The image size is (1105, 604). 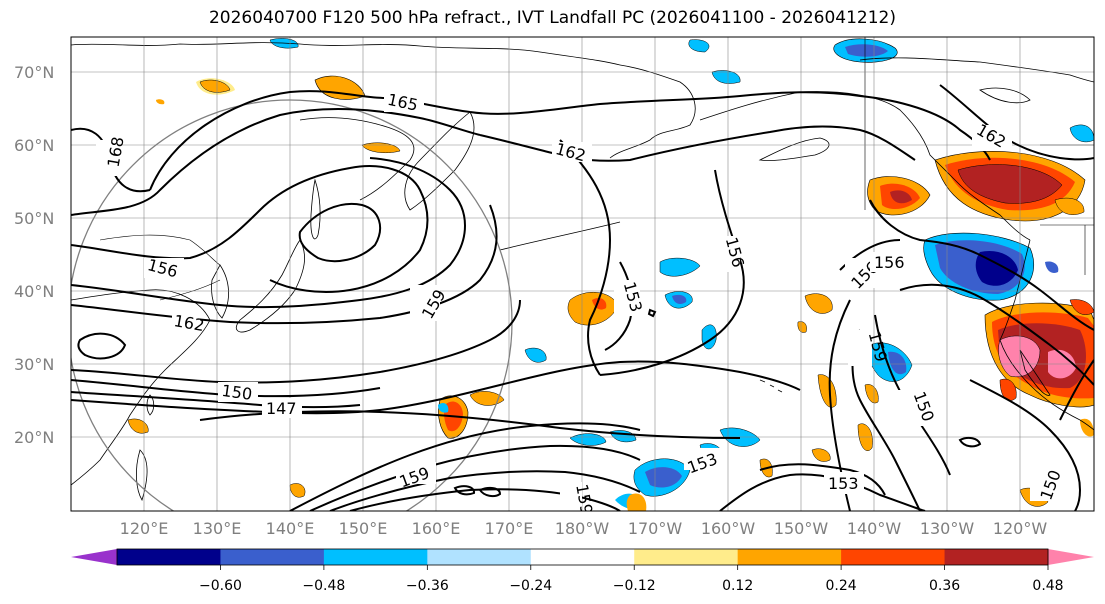 I want to click on colorbar-tick-label: −0.36, so click(x=427, y=586).